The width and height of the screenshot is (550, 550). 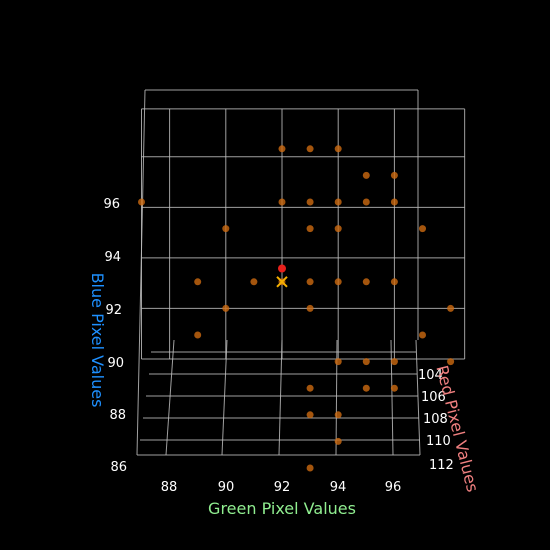 What do you see at coordinates (226, 487) in the screenshot?
I see `x-tick-label: 90` at bounding box center [226, 487].